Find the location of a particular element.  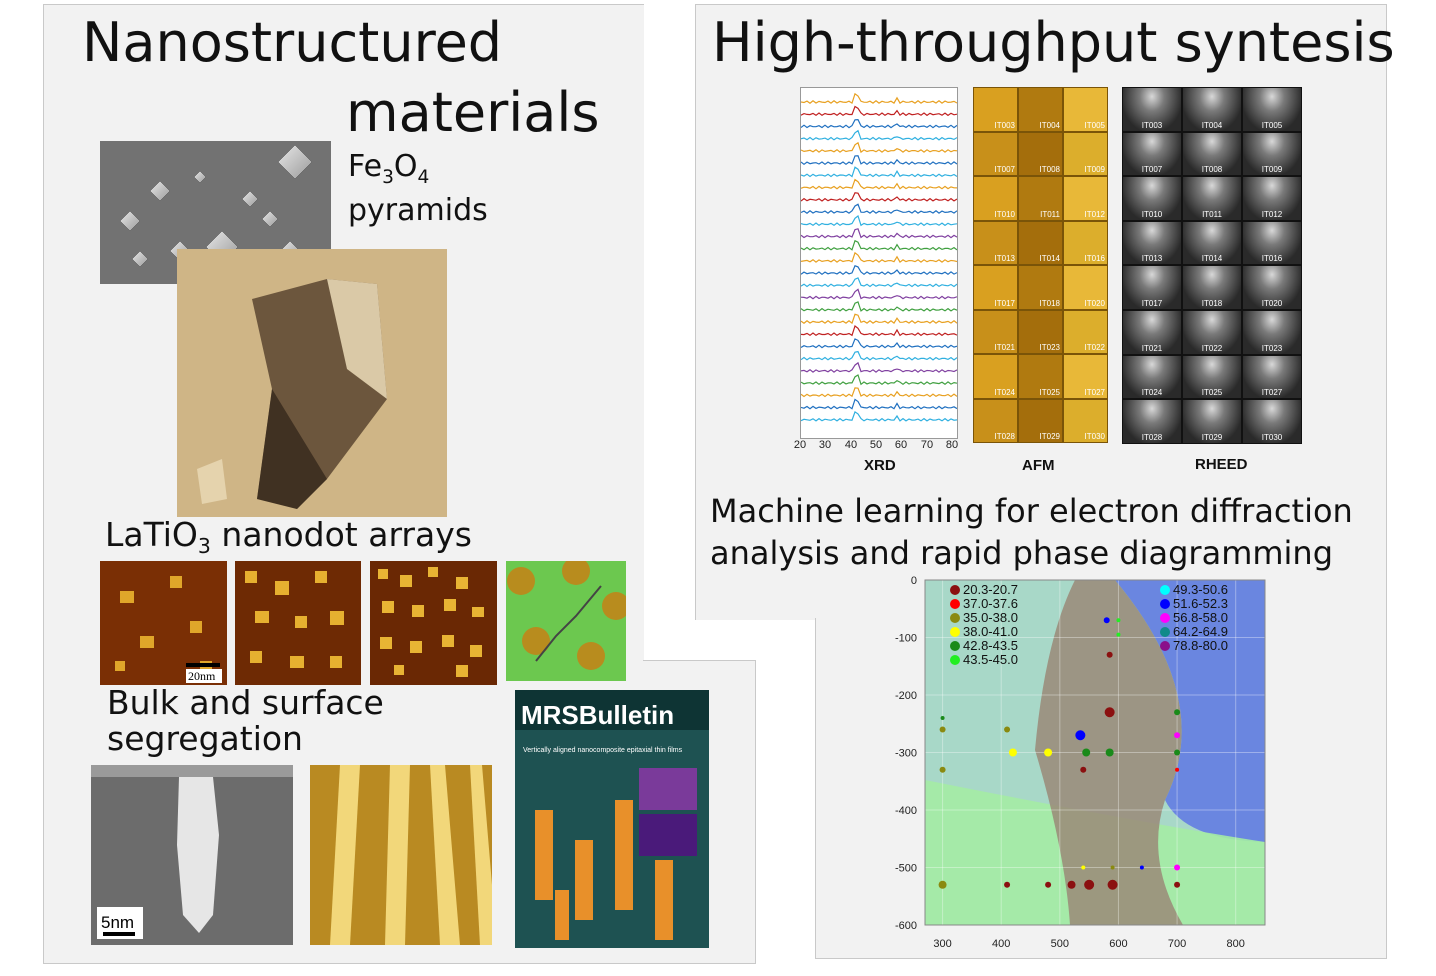

afm-tile: IT013 is located at coordinates (995, 243).